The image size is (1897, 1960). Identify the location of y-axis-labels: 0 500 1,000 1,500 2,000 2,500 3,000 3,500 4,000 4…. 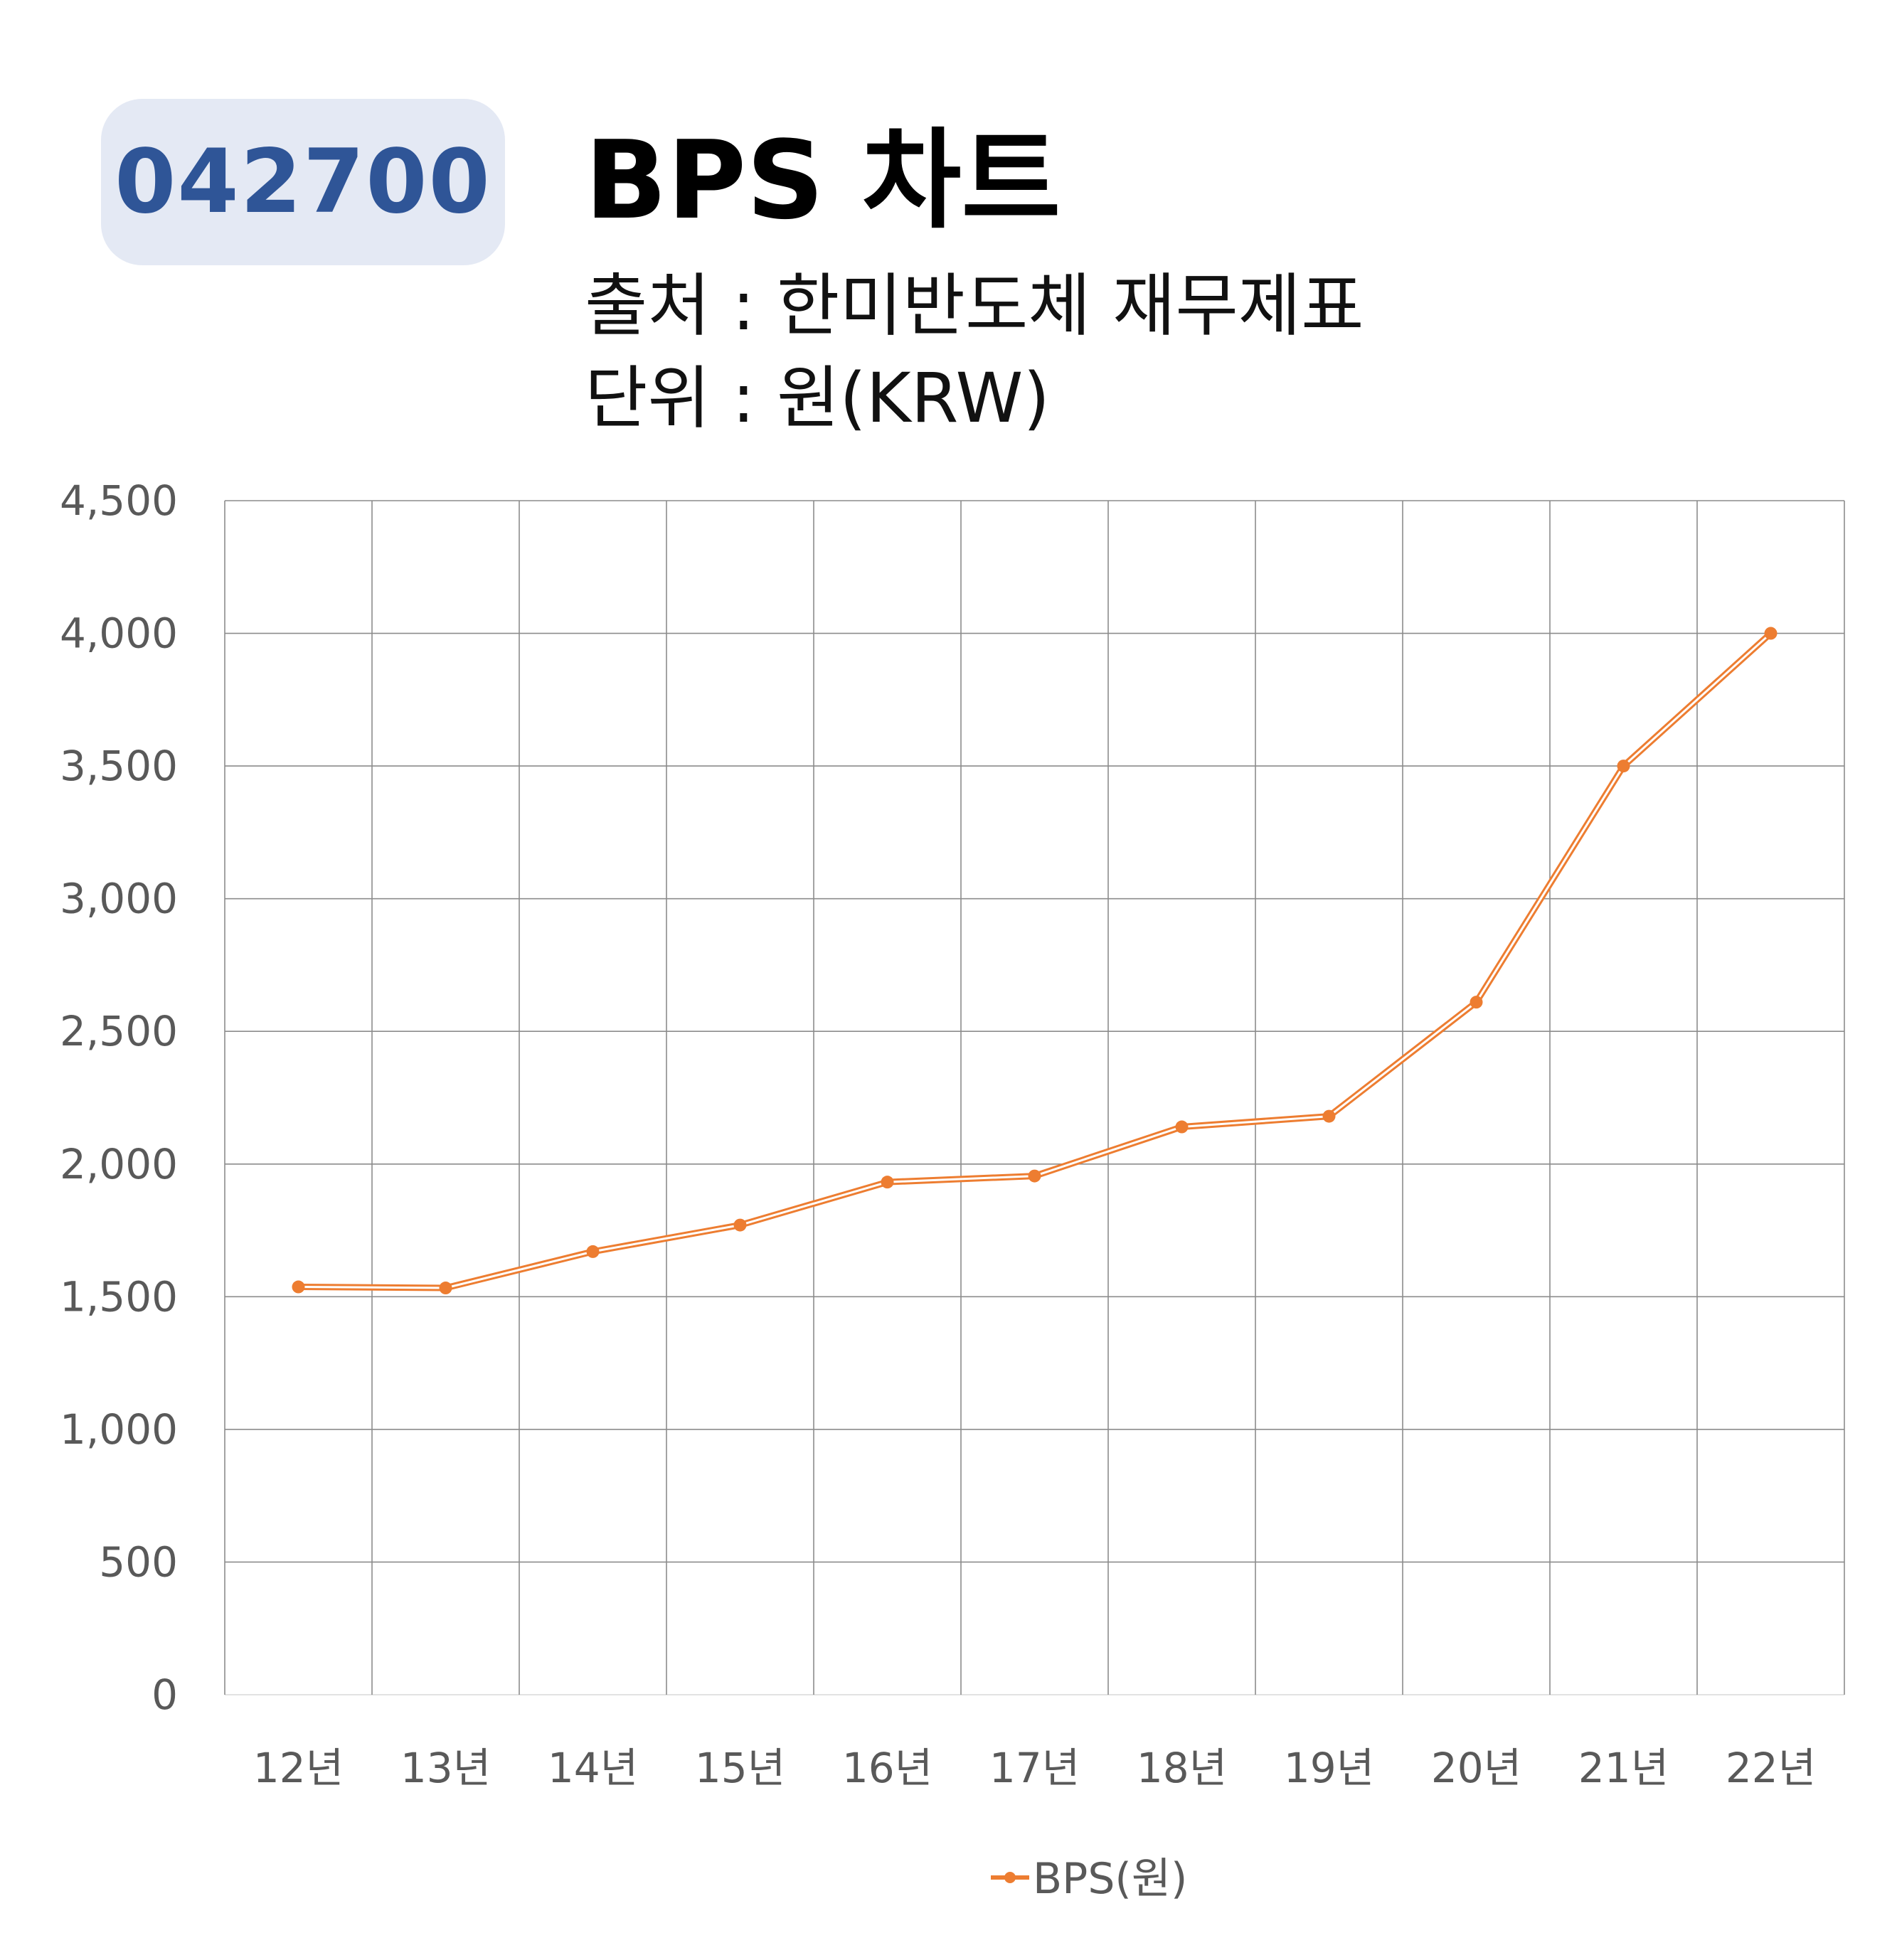
(119, 1097).